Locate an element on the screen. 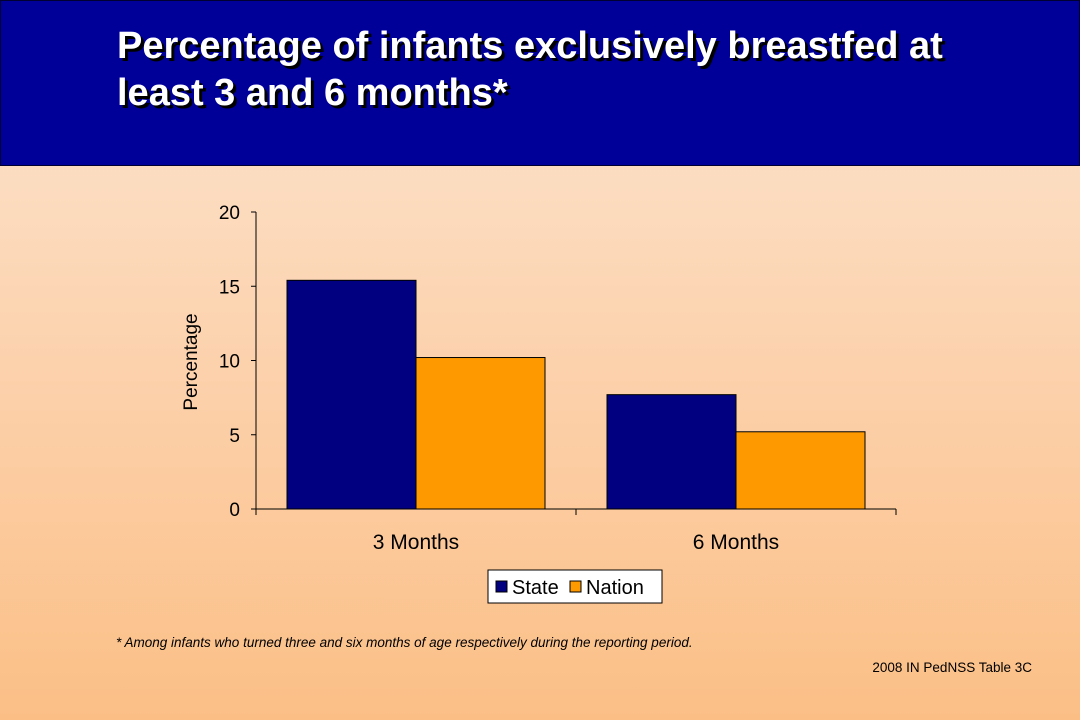 This screenshot has width=1080, height=720. source-citation: 2008 IN PedNSS Table 3C is located at coordinates (952, 667).